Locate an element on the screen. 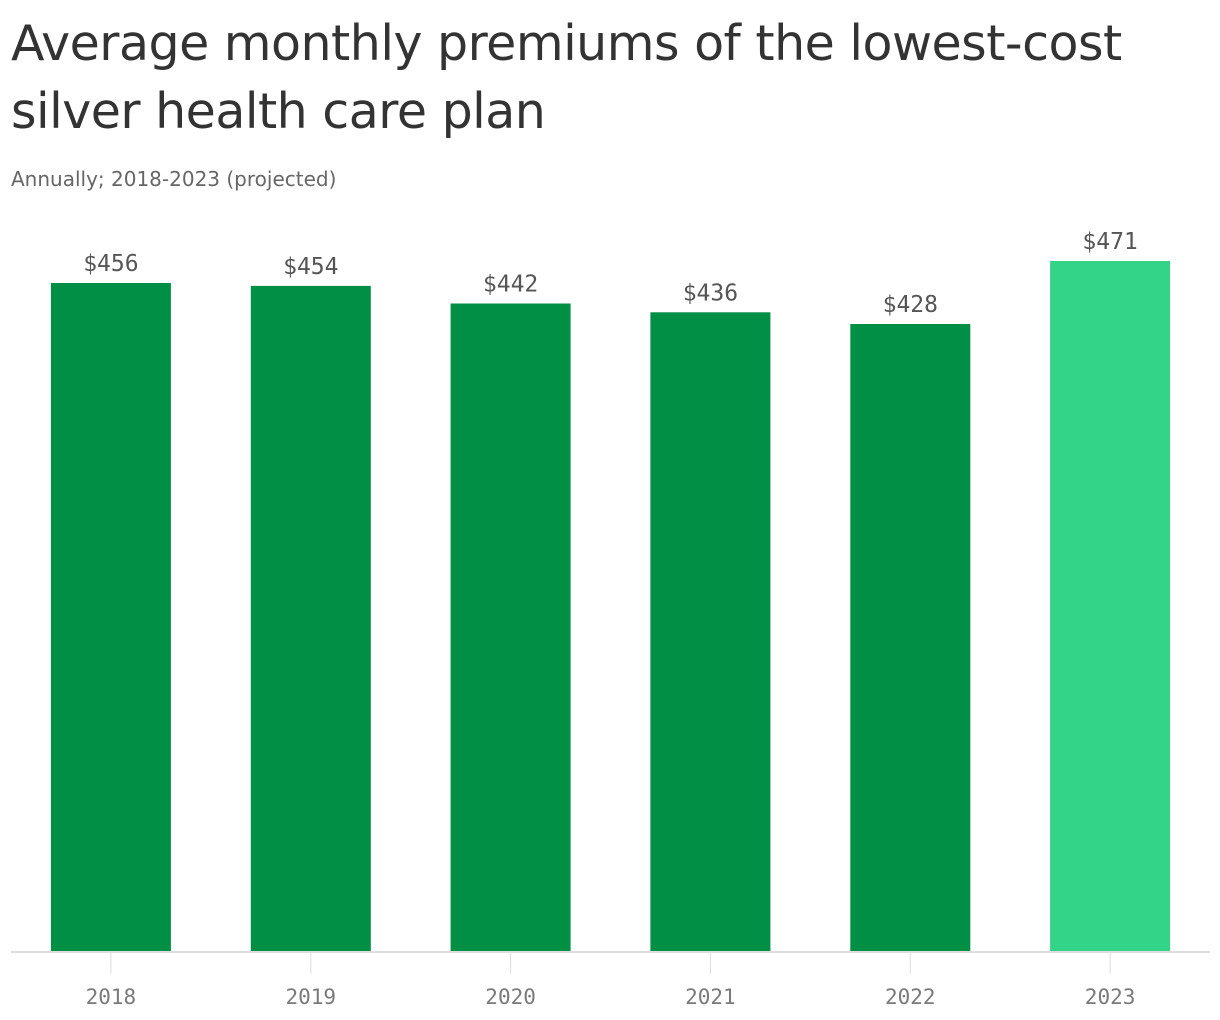 The width and height of the screenshot is (1220, 1020). bar-2019 is located at coordinates (310, 618).